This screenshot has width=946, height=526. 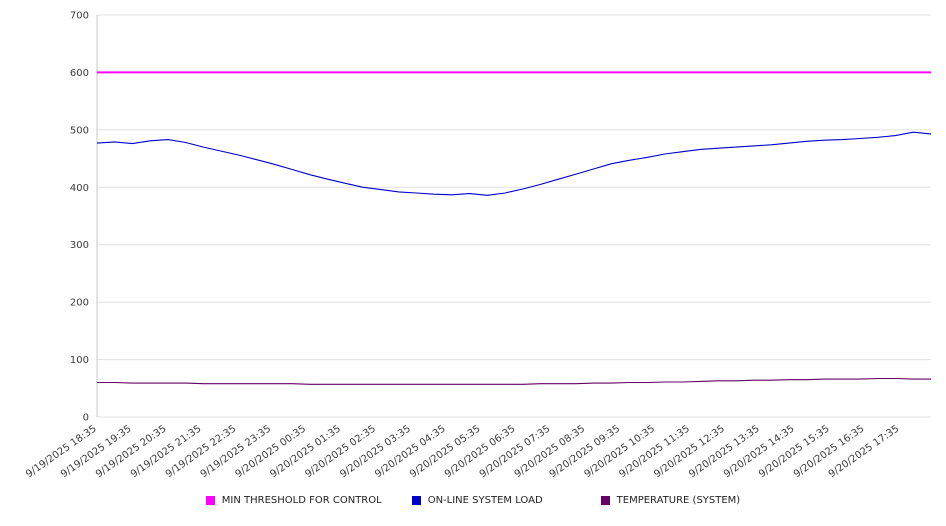 I want to click on legend-swatch-min-threshold-icon, so click(x=210, y=500).